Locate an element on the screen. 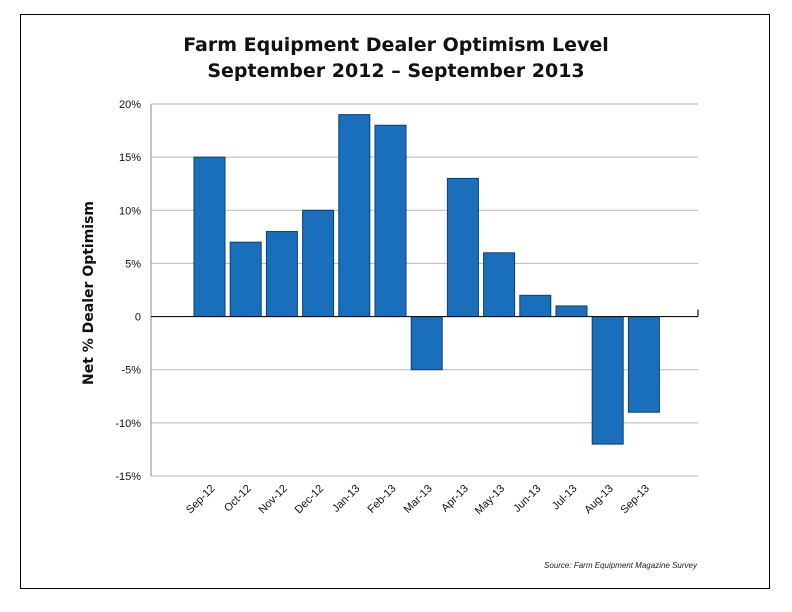 The height and width of the screenshot is (612, 792). x-tick-label: Jun-13 is located at coordinates (527, 499).